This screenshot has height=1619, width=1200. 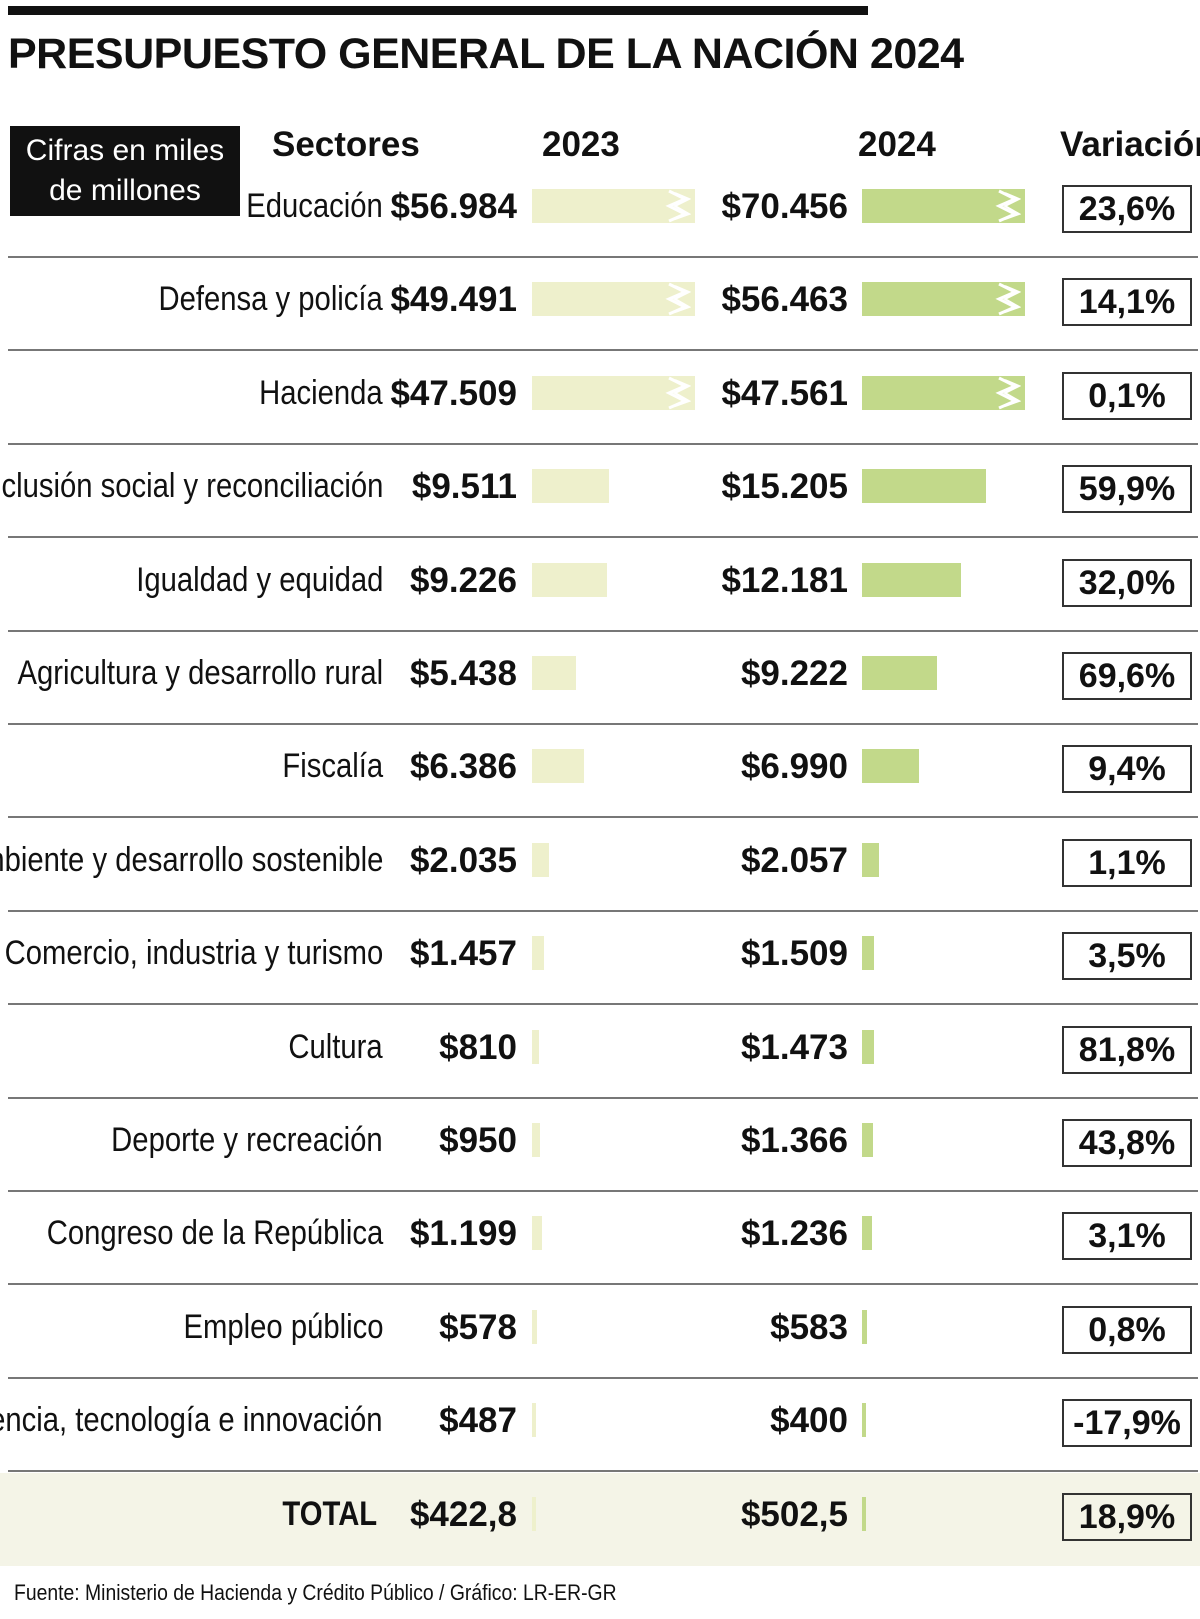 What do you see at coordinates (329, 1513) in the screenshot?
I see `sector-label: TOTAL` at bounding box center [329, 1513].